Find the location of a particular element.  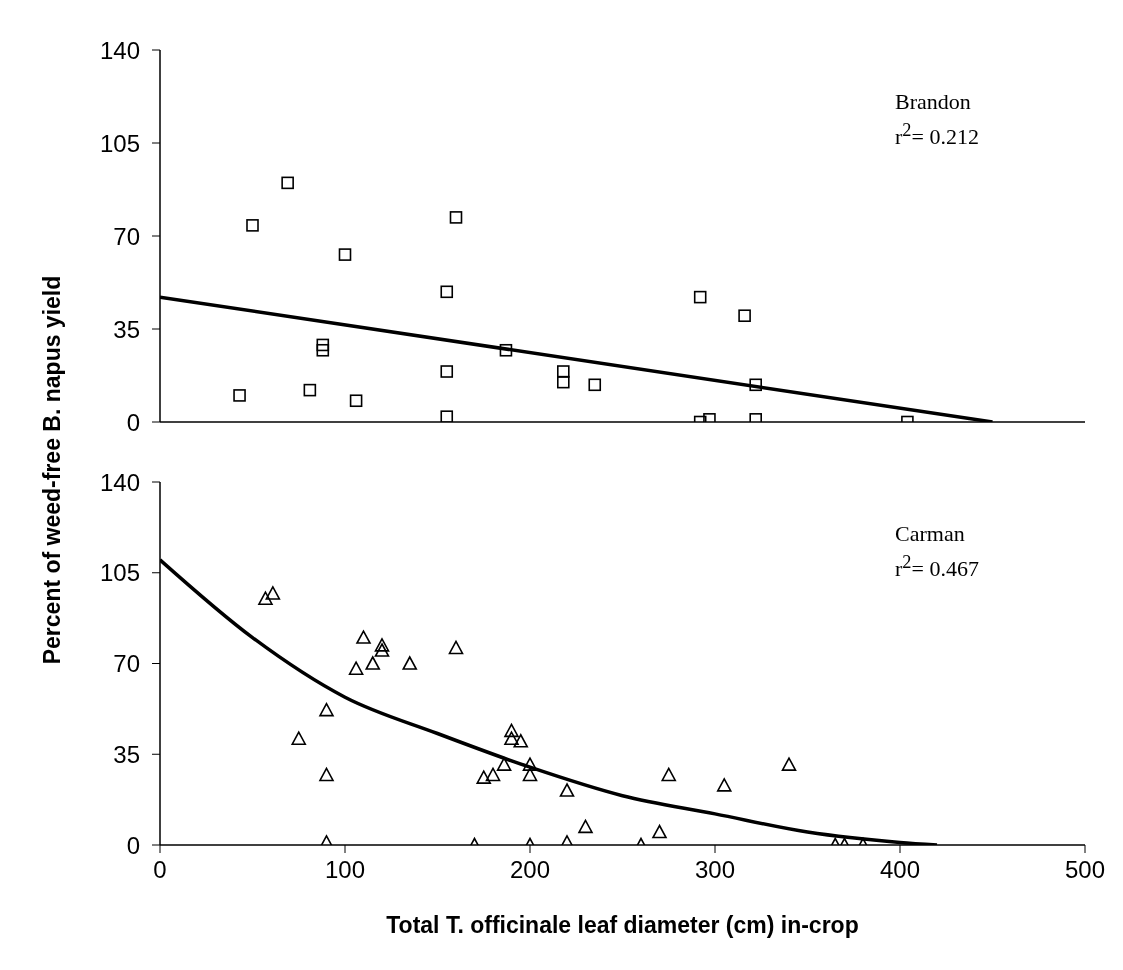

x-tick-label: 300 is located at coordinates (715, 870).